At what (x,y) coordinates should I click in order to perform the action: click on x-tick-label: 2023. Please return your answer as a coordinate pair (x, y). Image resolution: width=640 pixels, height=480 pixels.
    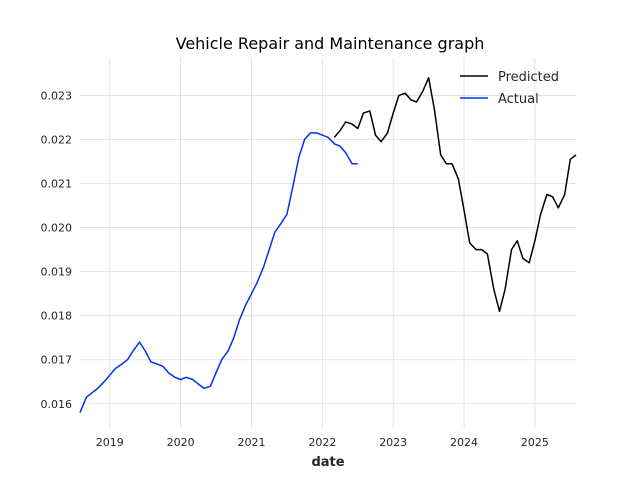
    Looking at the image, I should click on (393, 442).